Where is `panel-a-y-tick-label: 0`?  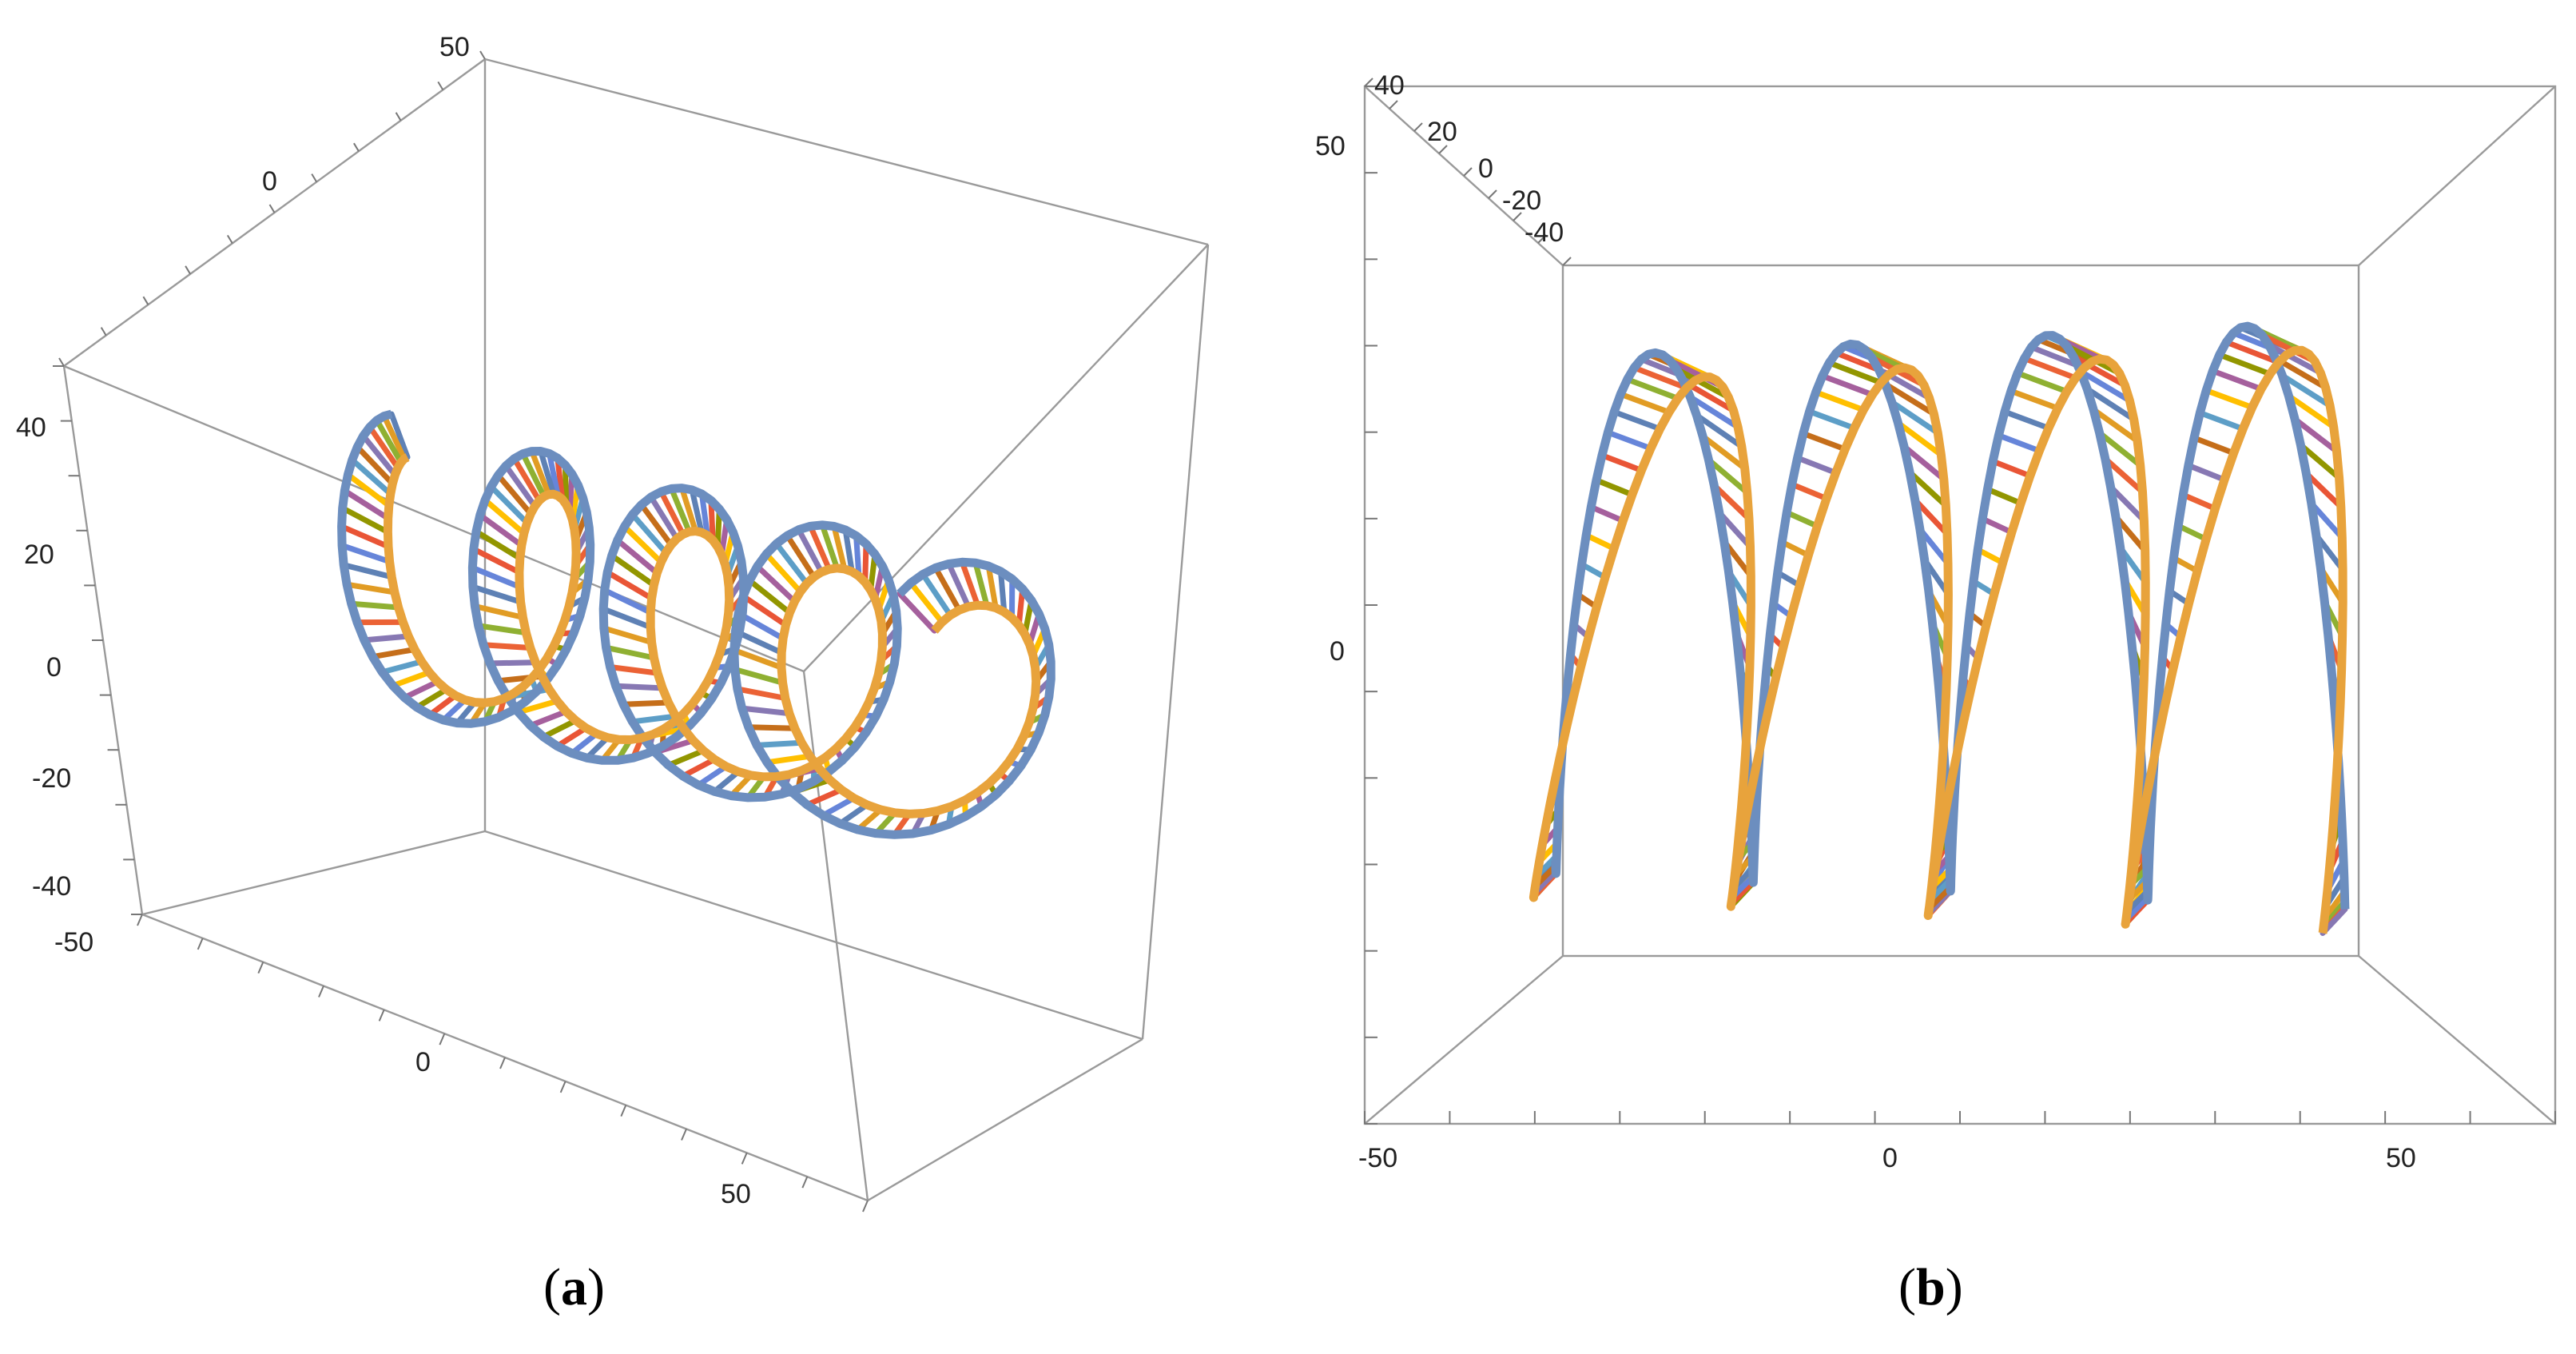
panel-a-y-tick-label: 0 is located at coordinates (269, 181).